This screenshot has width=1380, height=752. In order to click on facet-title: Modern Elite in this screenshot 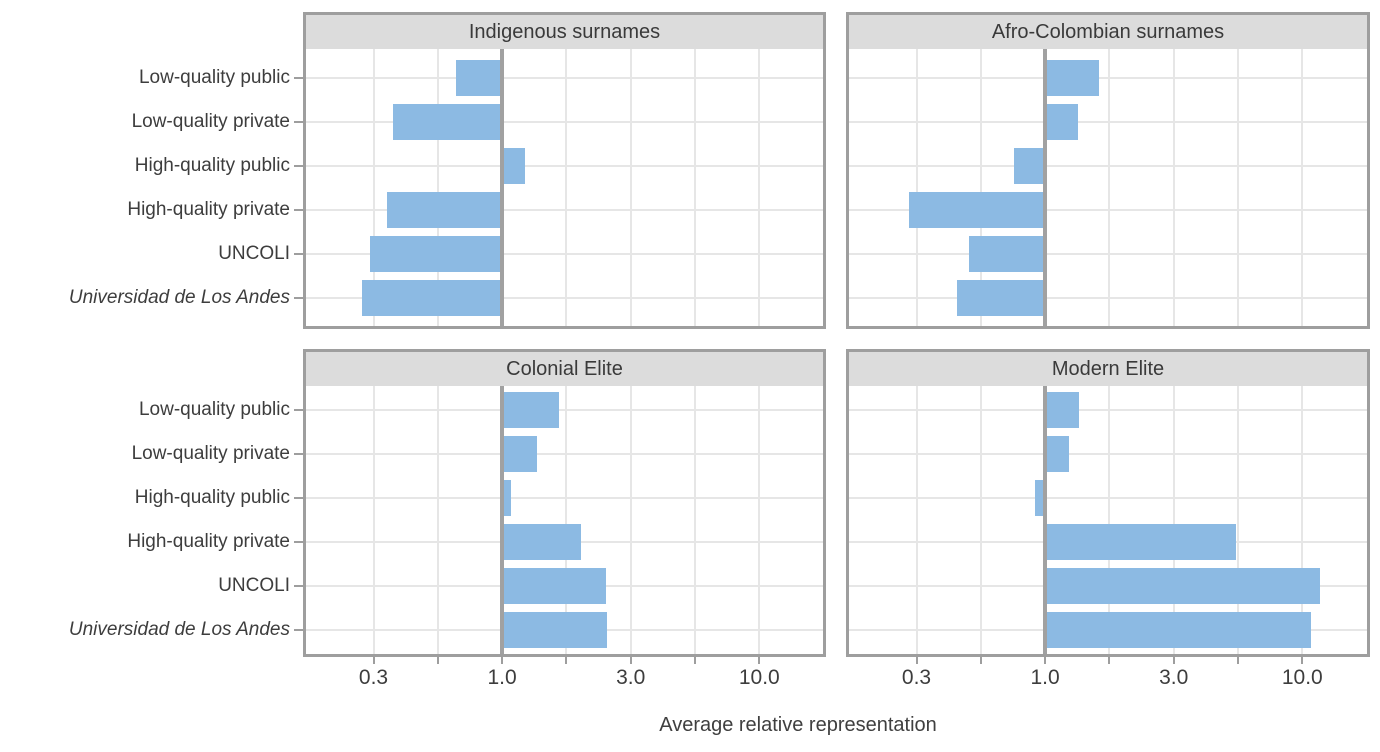, I will do `click(1108, 368)`.